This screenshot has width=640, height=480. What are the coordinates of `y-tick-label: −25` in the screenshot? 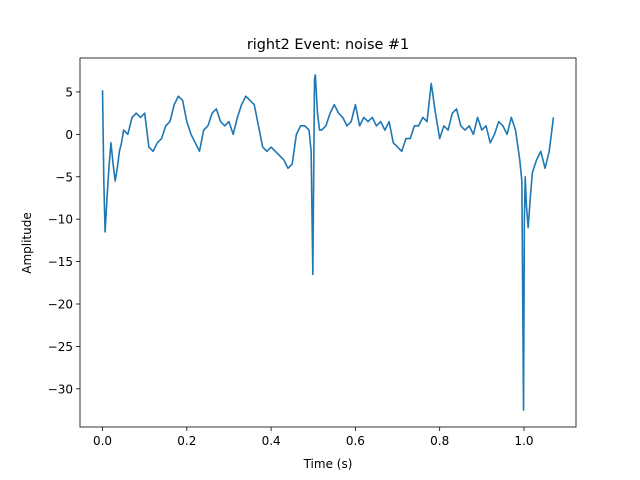 It's located at (60, 347).